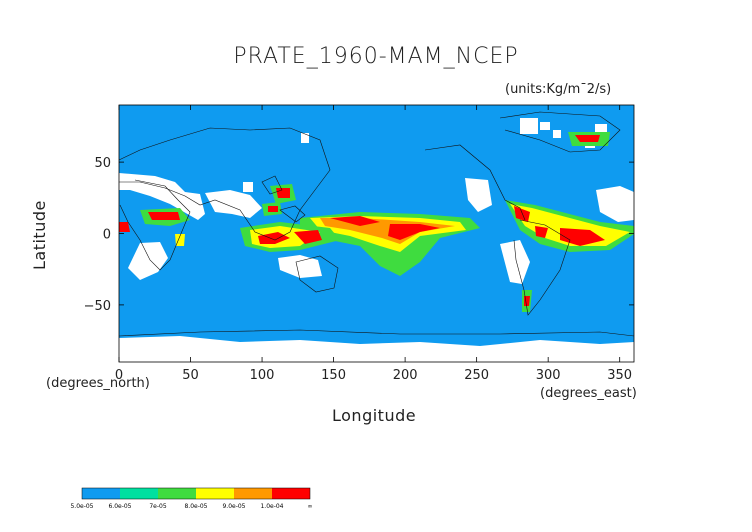 Image resolution: width=752 pixels, height=532 pixels. What do you see at coordinates (97, 306) in the screenshot?
I see `y-tick-label: −50` at bounding box center [97, 306].